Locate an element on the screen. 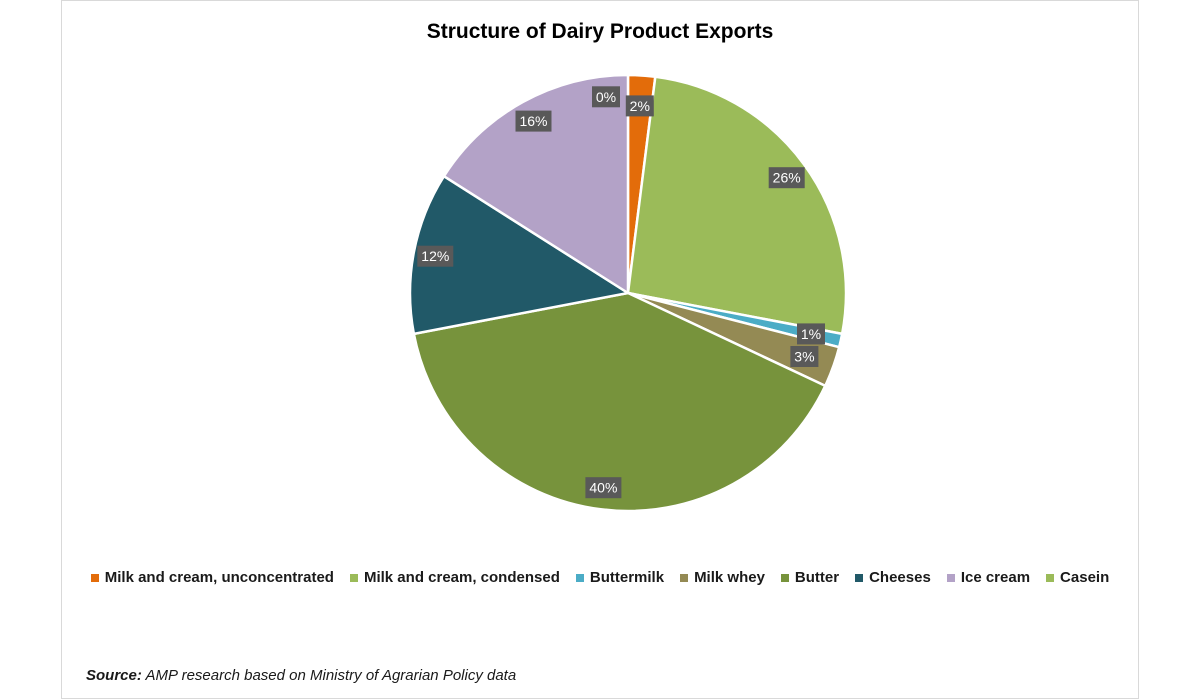 This screenshot has height=700, width=1200. data-label-5: 12% is located at coordinates (435, 256).